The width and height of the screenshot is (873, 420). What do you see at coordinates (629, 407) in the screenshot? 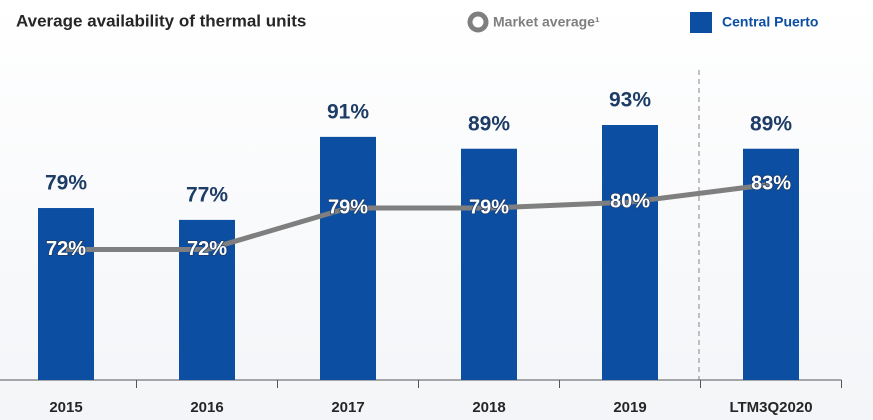
I see `x-tick-label: 2019` at bounding box center [629, 407].